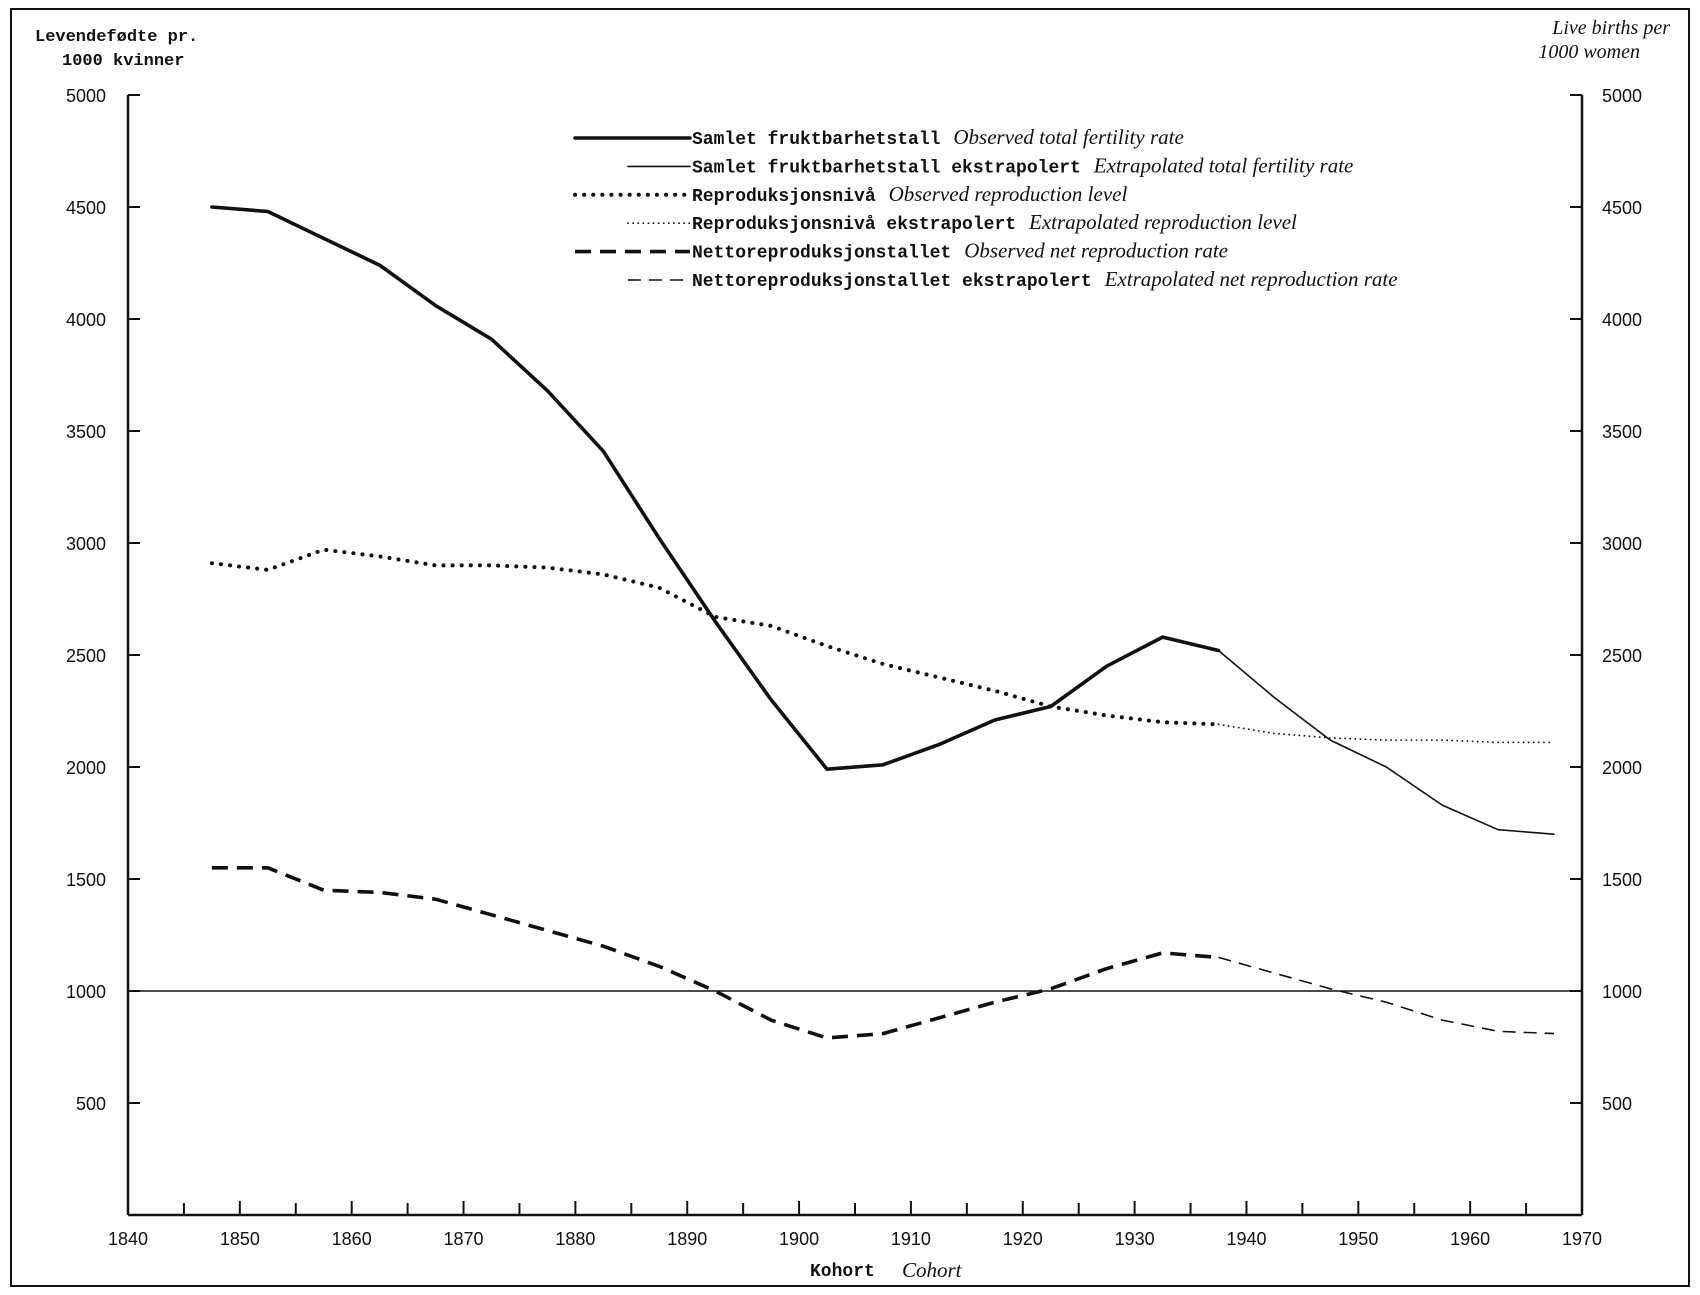  I want to click on y-right-tick-label: 500, so click(1617, 1104).